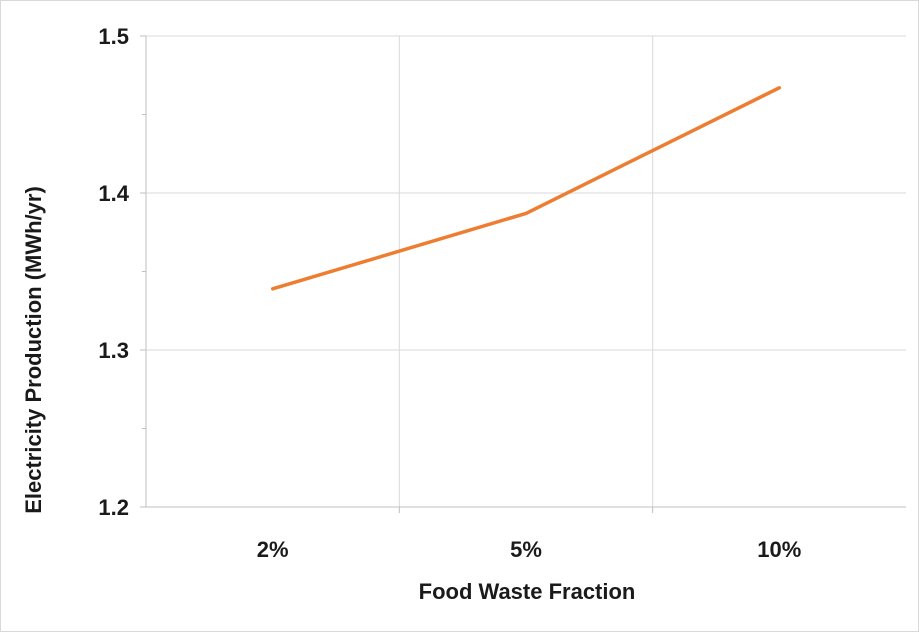 The height and width of the screenshot is (632, 919). Describe the element at coordinates (527, 591) in the screenshot. I see `x-axis-title: Food Waste Fraction` at that location.